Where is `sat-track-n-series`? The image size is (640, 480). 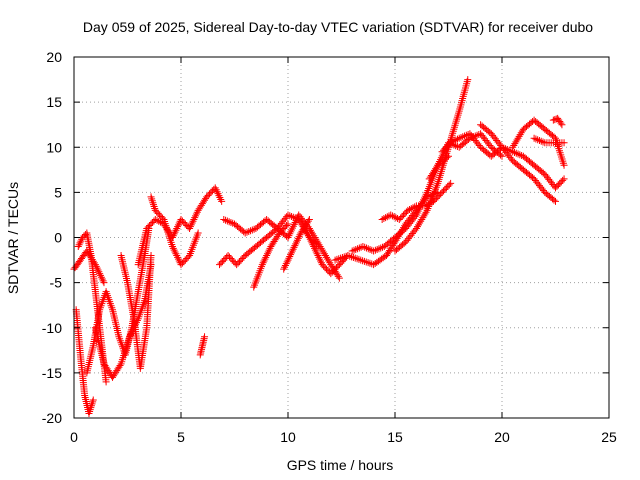
sat-track-n-series is located at coordinates (326, 251).